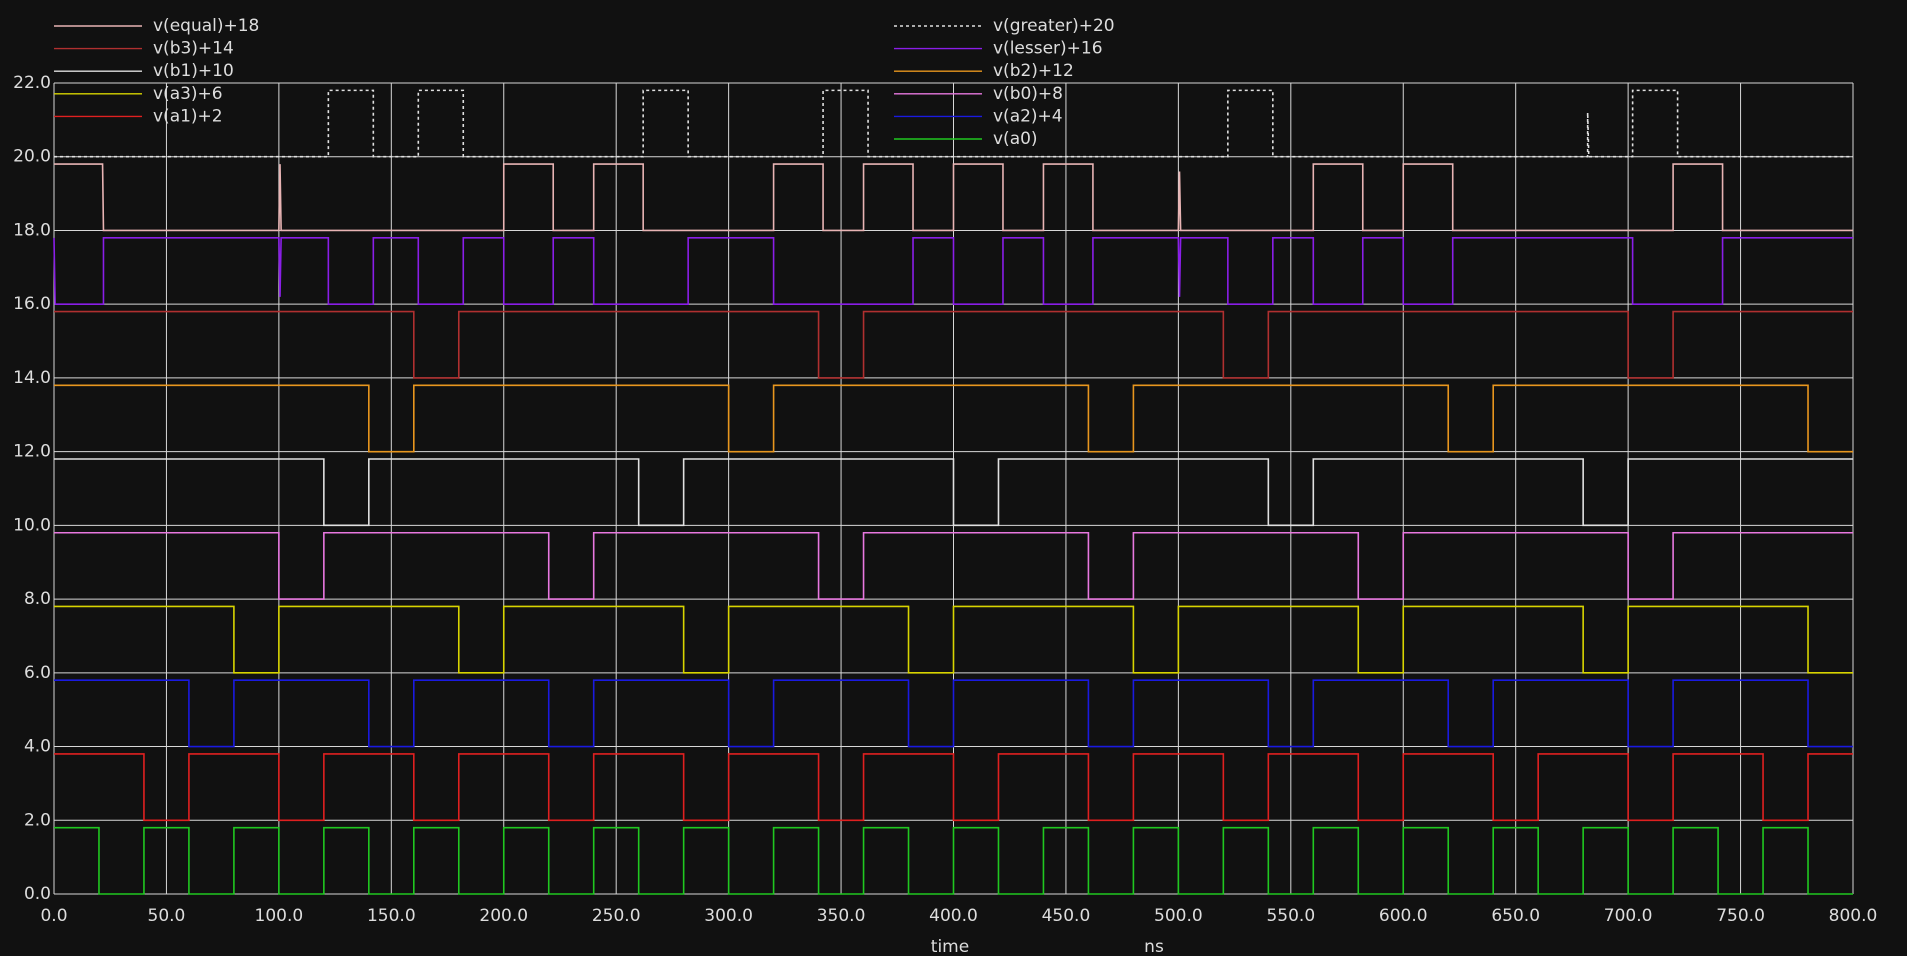  I want to click on x-axis-label: time, so click(950, 946).